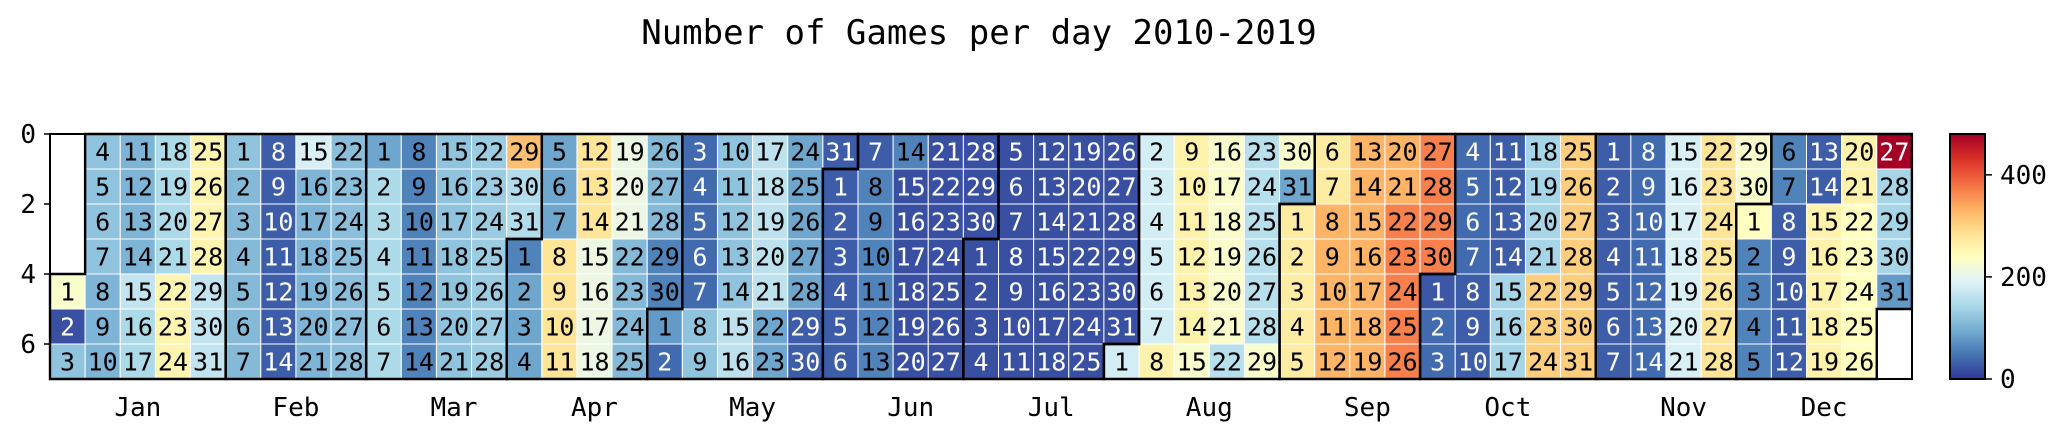 The width and height of the screenshot is (2058, 443). I want to click on day-label-mar-8: 8, so click(418, 152).